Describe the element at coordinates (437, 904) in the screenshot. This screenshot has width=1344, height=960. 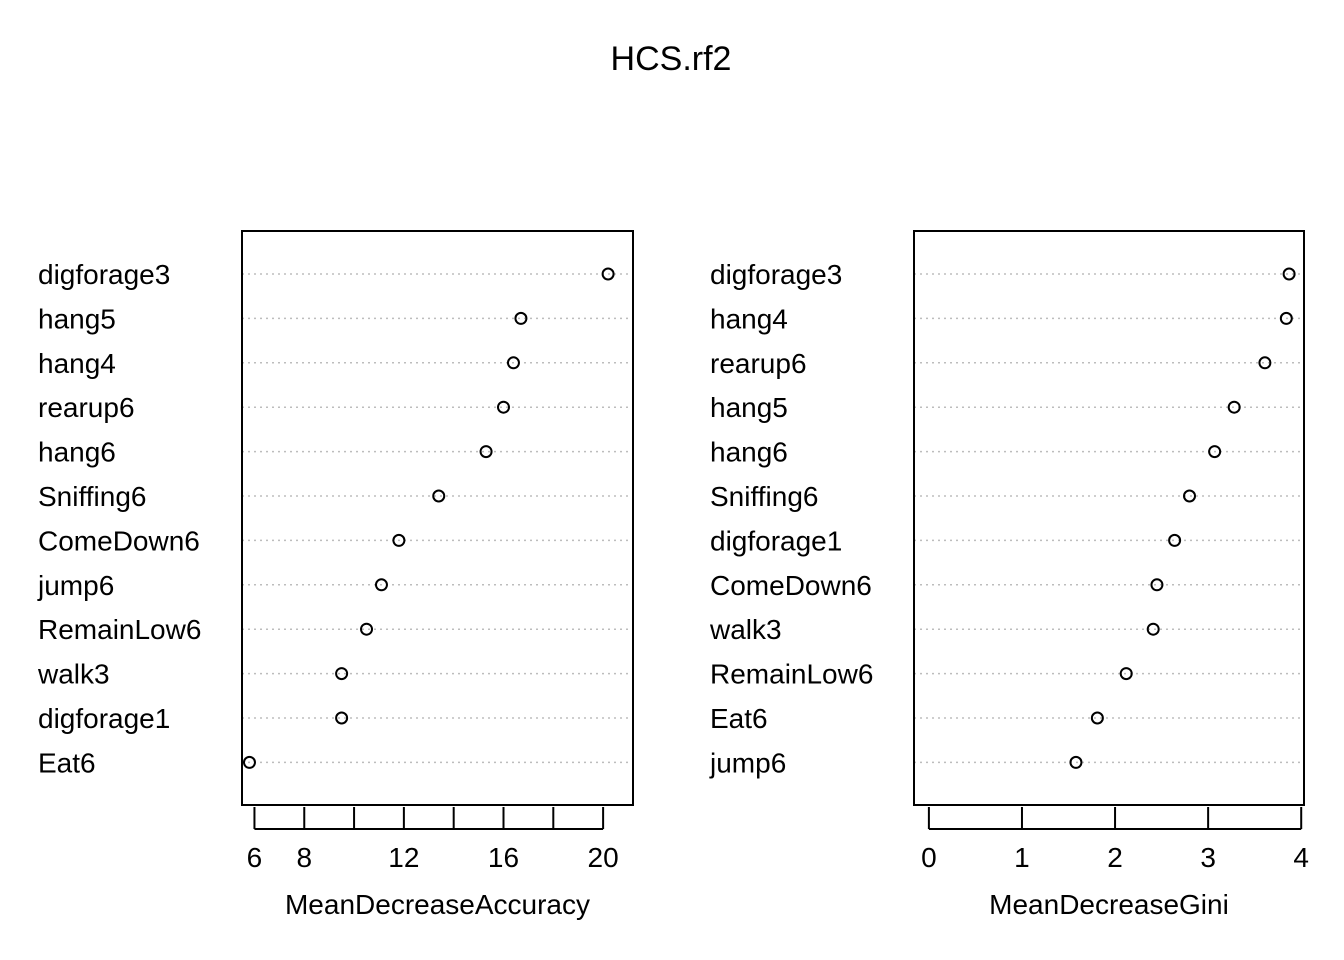
I see `accuracy-x-axis-title: MeanDecreaseAccuracy` at that location.